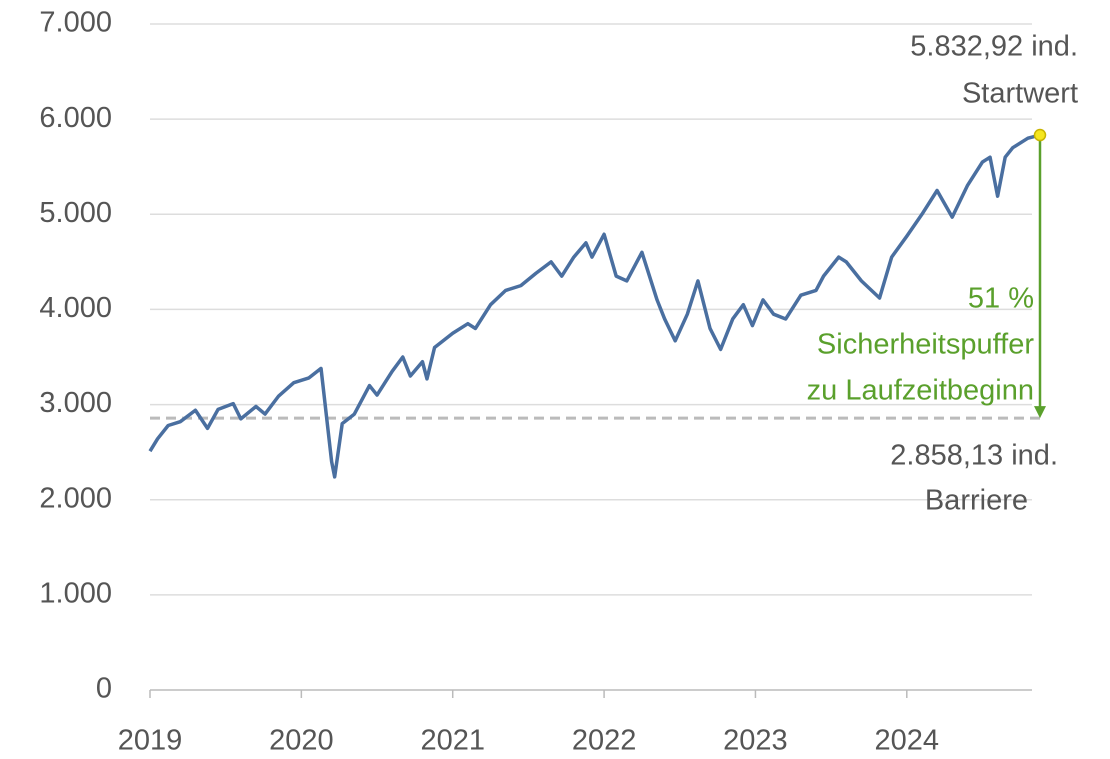  Describe the element at coordinates (604, 741) in the screenshot. I see `x-tick-label: 2022` at that location.